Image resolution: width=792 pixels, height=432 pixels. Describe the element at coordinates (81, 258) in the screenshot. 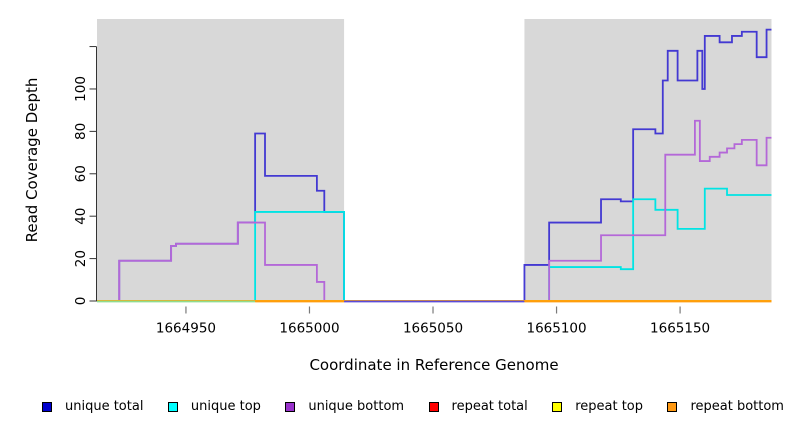

I see `y-tick-label: 20` at that location.